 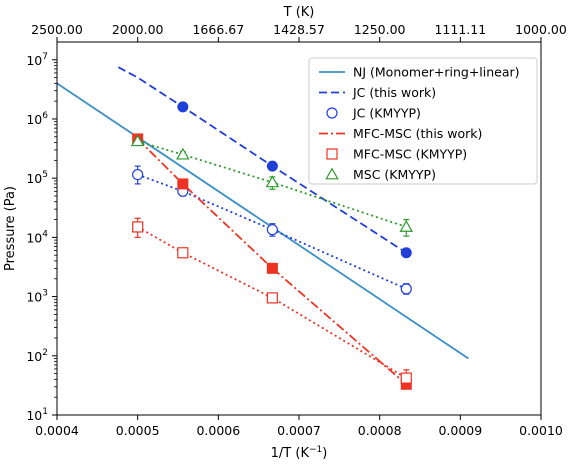 I want to click on x-tick-label: 0.0010, so click(x=541, y=430).